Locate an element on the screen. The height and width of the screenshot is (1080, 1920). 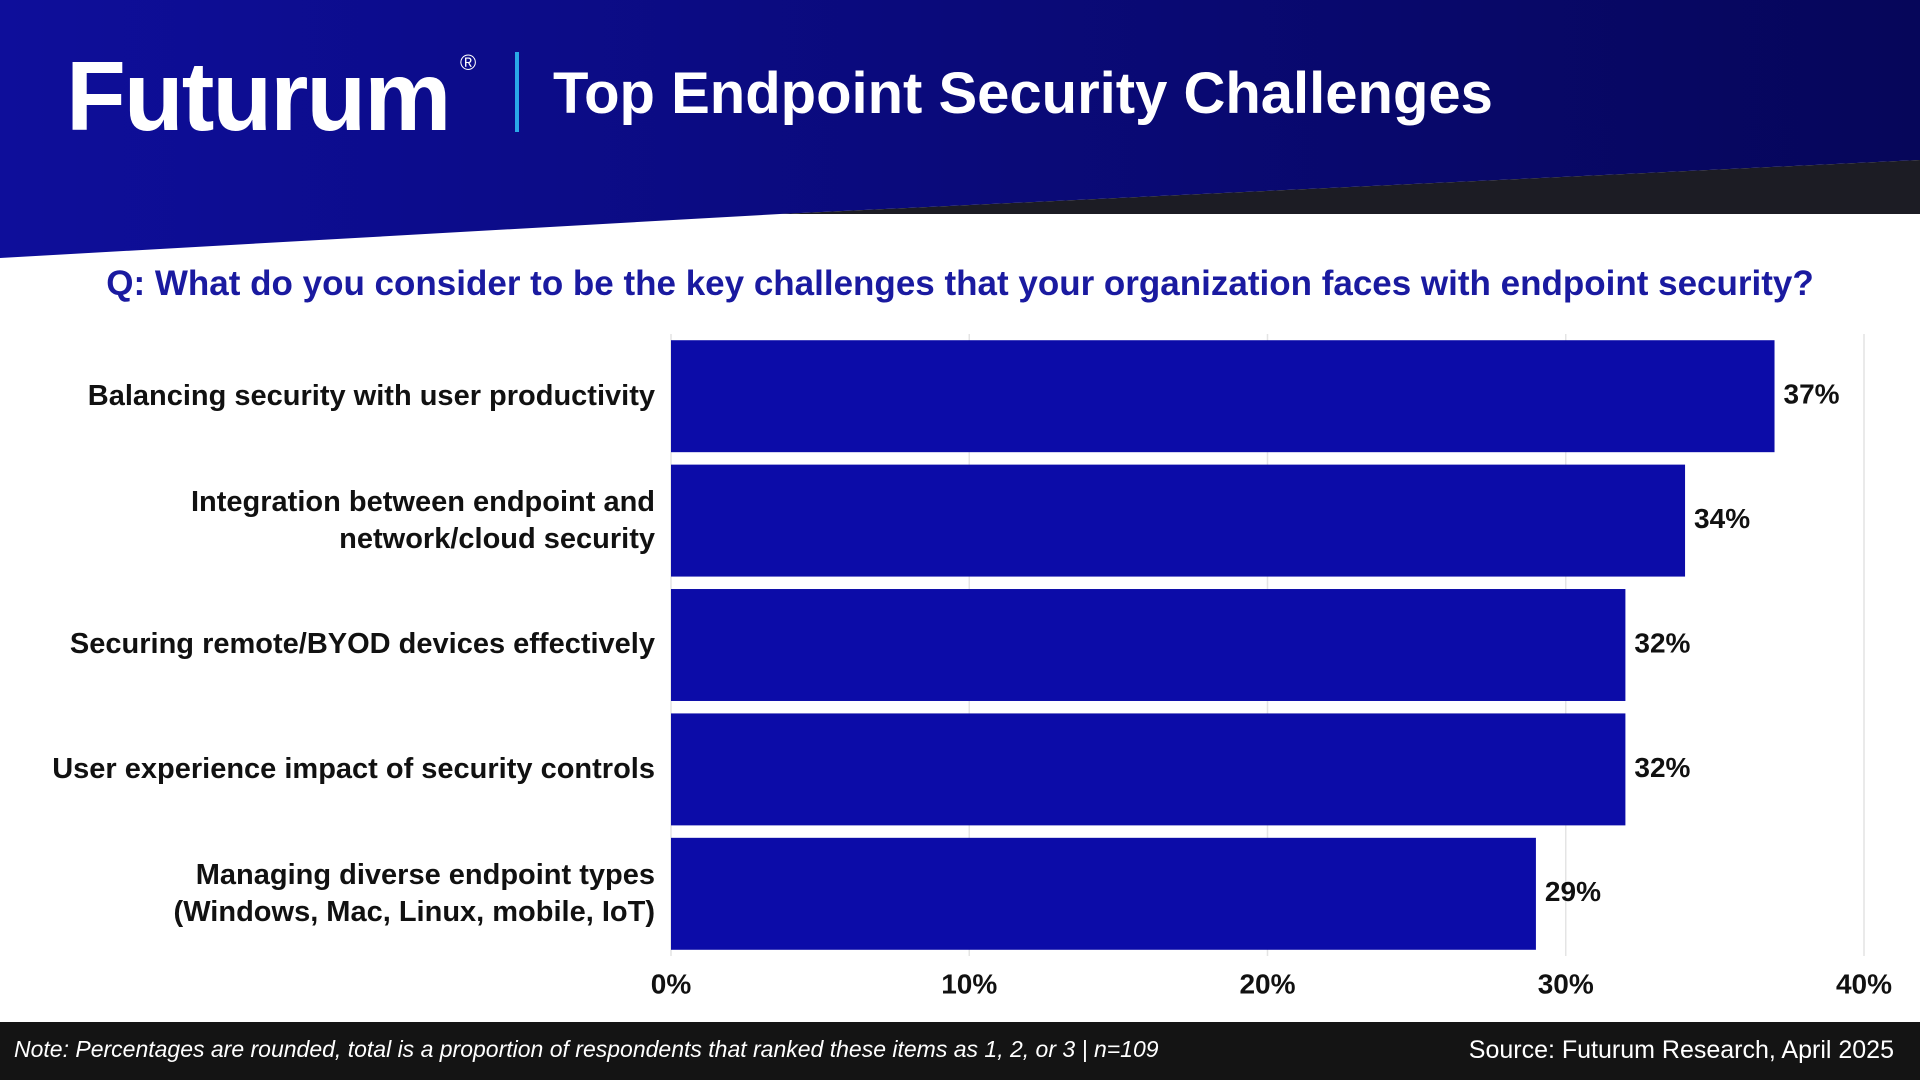
x-tick-label: 20% is located at coordinates (1267, 983).